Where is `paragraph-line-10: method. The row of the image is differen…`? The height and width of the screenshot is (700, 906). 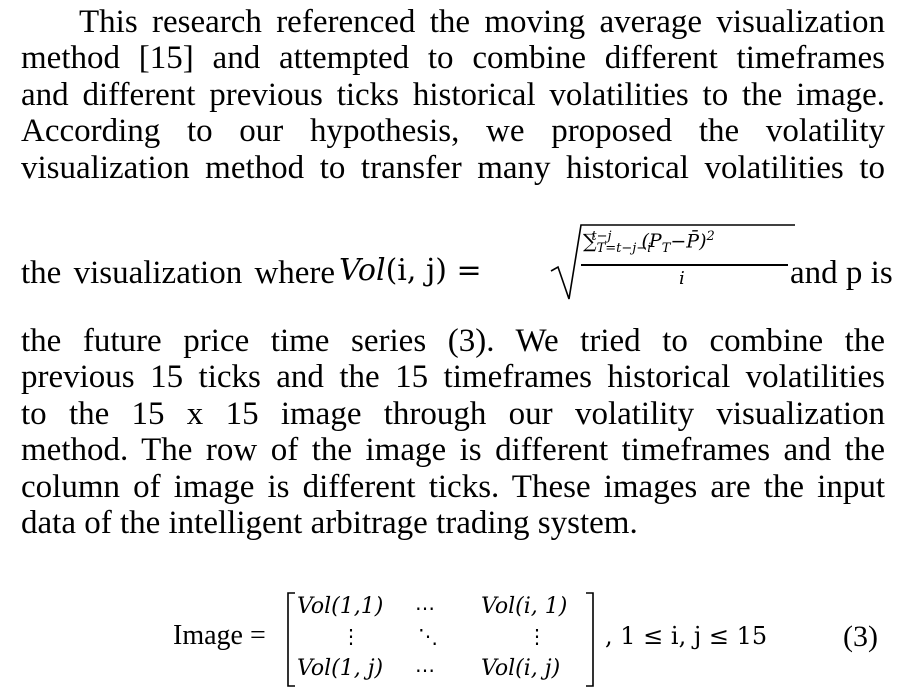 paragraph-line-10: method. The row of the image is differen… is located at coordinates (453, 450).